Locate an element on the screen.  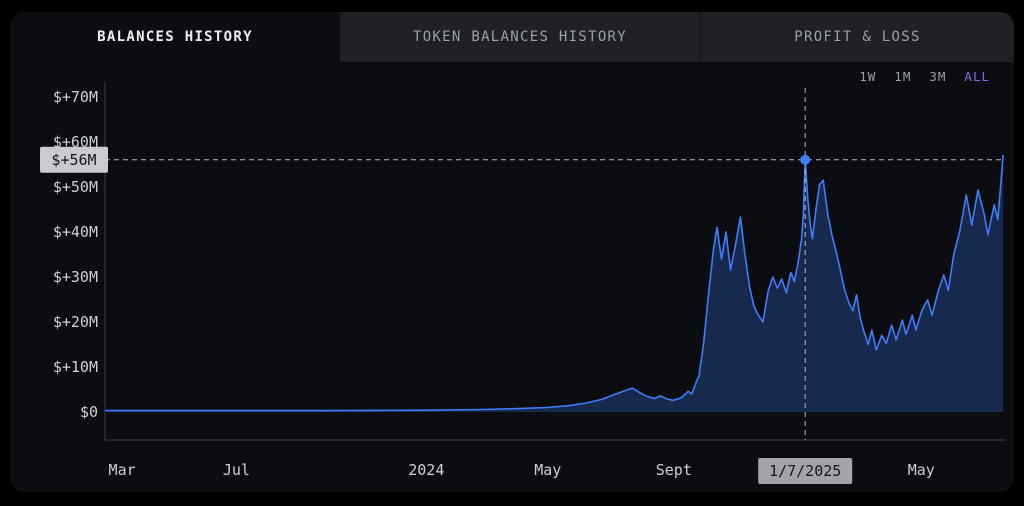
tab-balances-history: BALANCES HISTORY is located at coordinates (175, 37).